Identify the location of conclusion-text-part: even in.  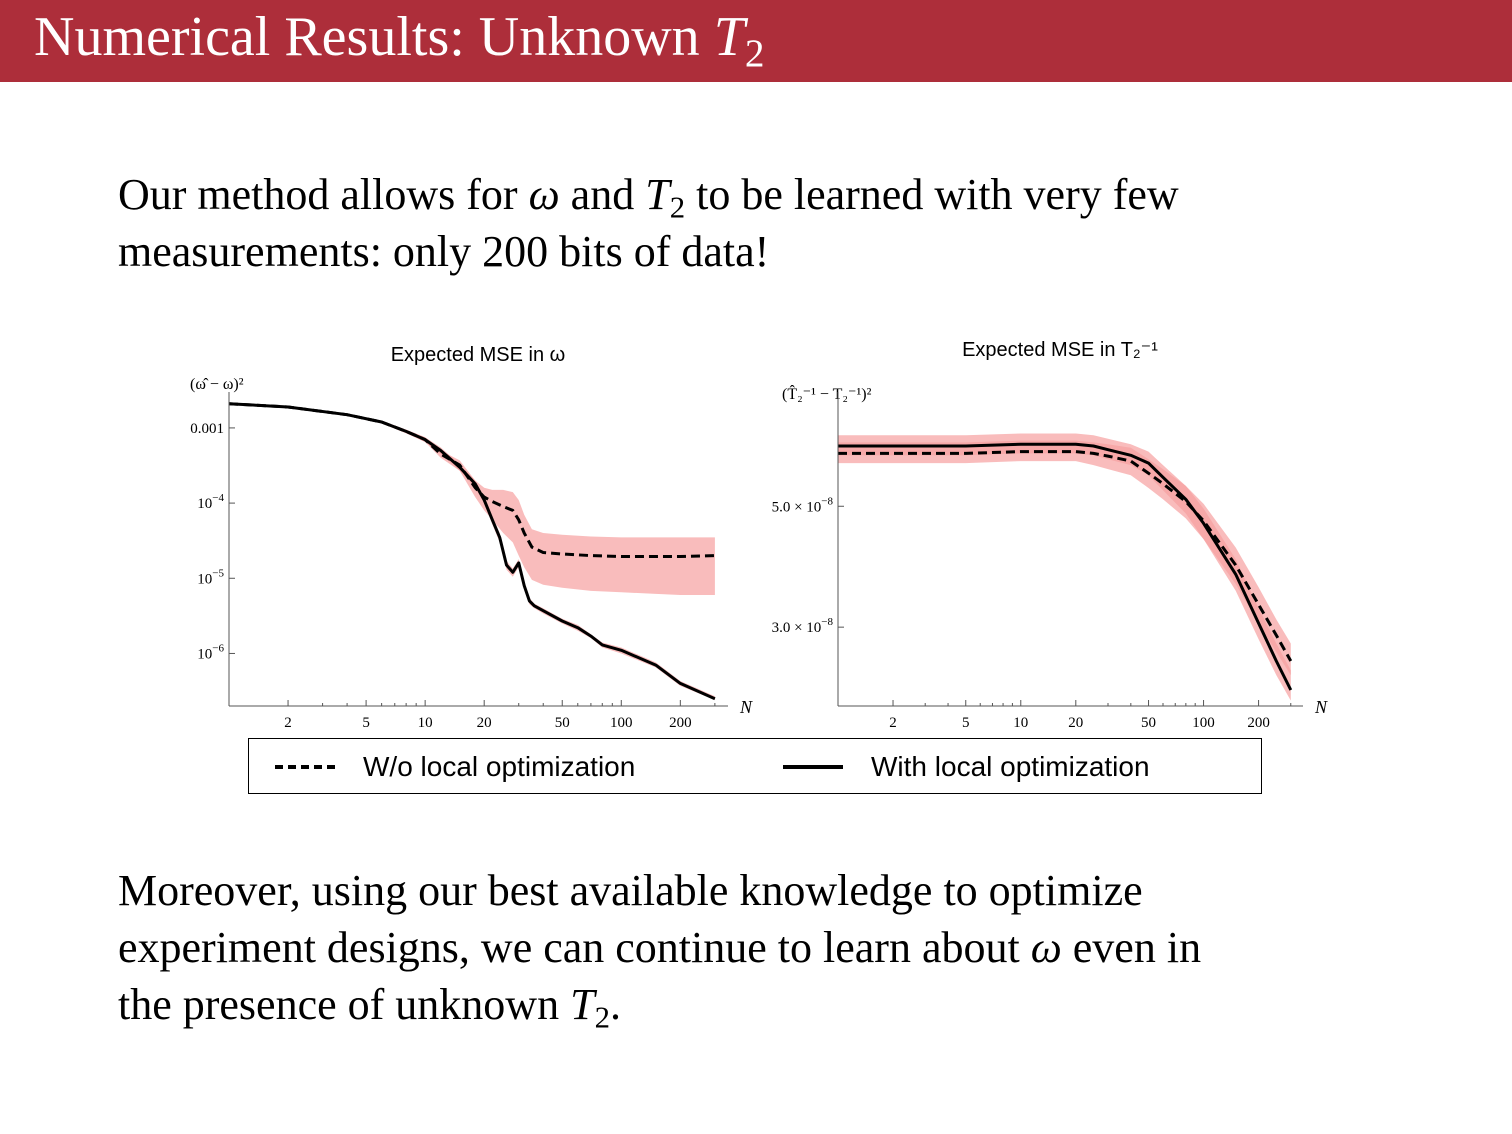
(1131, 947).